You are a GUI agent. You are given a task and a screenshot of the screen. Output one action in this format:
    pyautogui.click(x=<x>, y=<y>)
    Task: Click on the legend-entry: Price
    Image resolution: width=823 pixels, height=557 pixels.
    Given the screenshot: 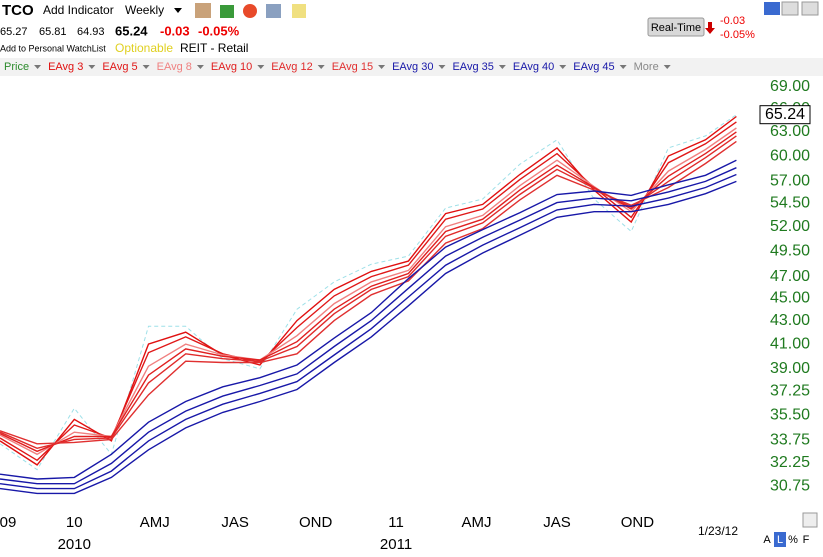 What is the action you would take?
    pyautogui.click(x=16, y=67)
    